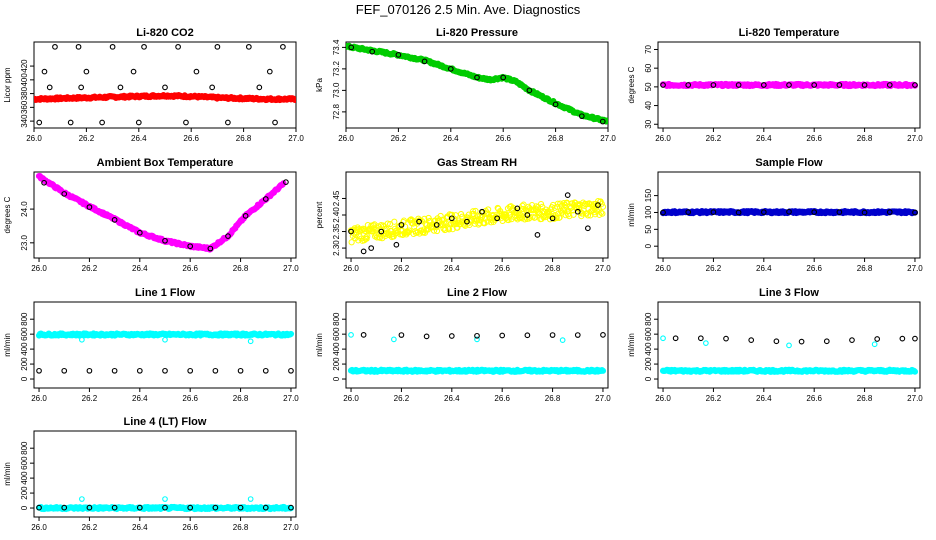 This screenshot has height=540, width=936. I want to click on y-tick-label: 30, so click(648, 123).